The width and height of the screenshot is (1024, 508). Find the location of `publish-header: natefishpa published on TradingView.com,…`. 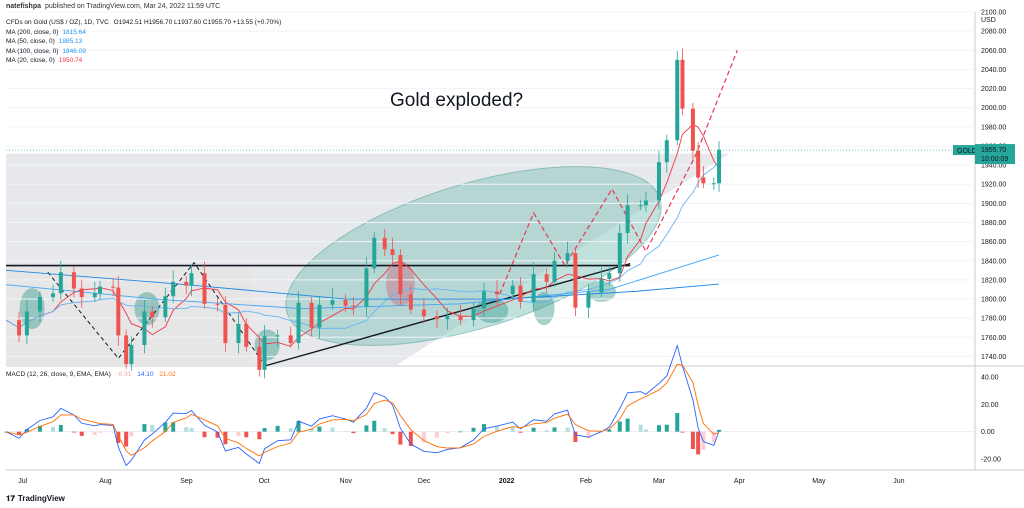

publish-header: natefishpa published on TradingView.com,… is located at coordinates (512, 6).